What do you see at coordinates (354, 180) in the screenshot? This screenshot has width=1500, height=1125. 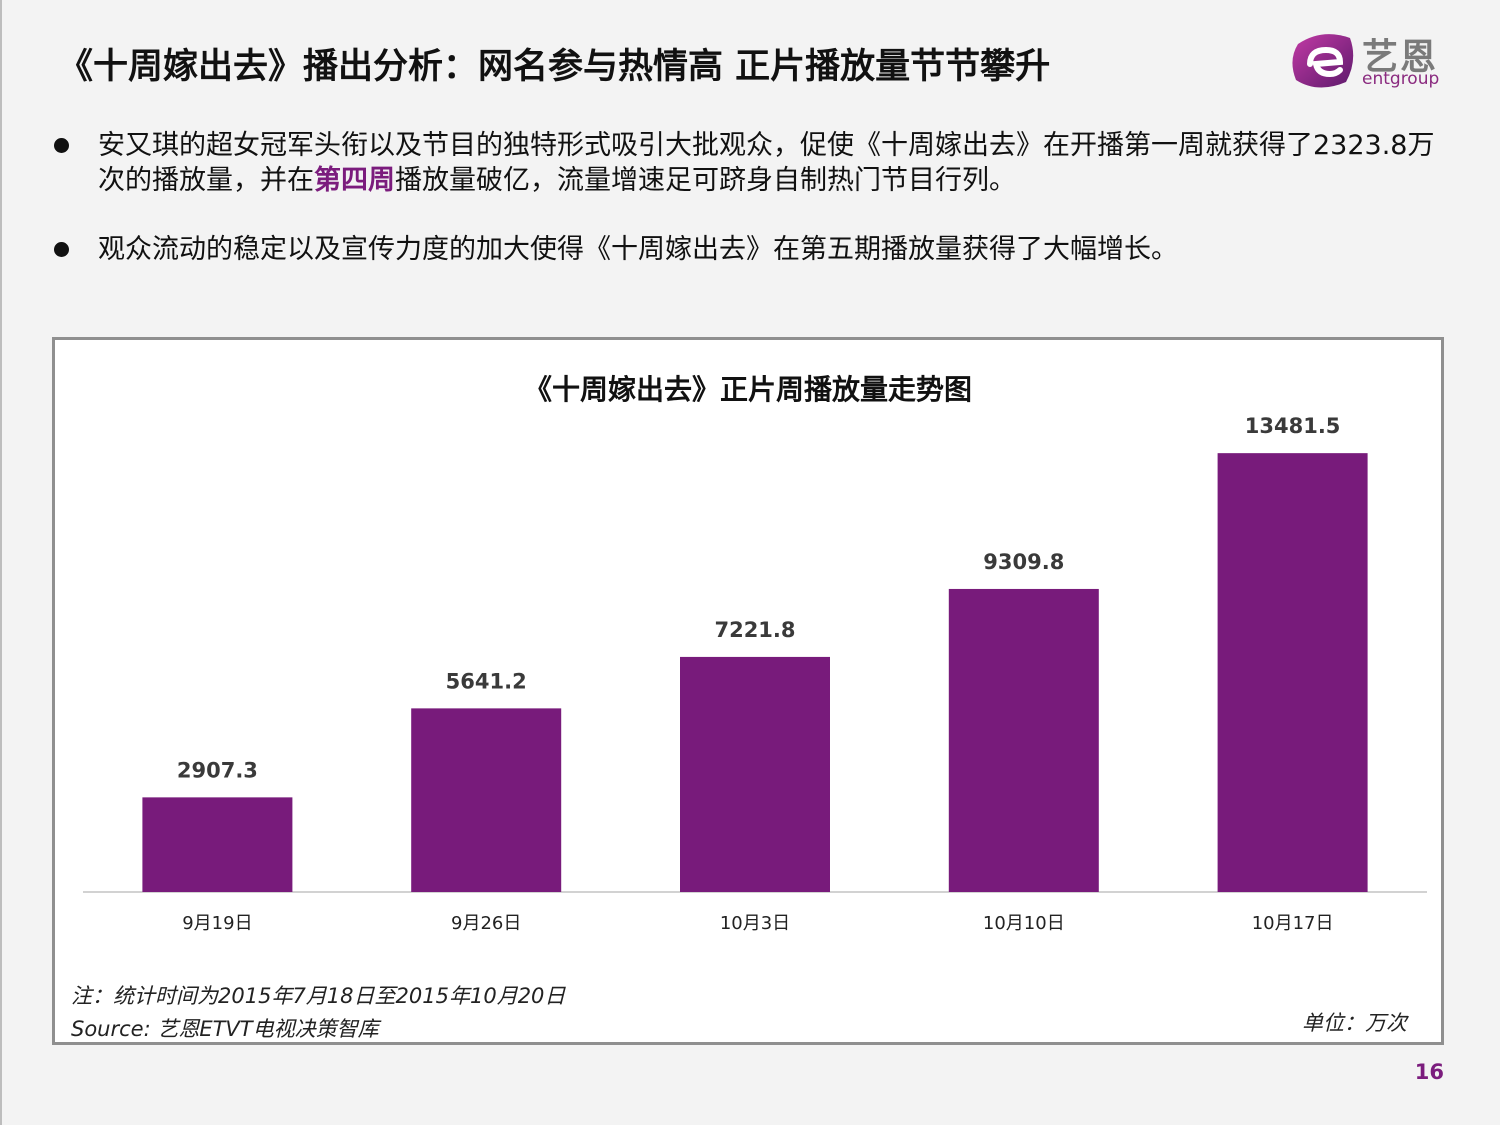 I see `bullet-highlight: 第四周` at bounding box center [354, 180].